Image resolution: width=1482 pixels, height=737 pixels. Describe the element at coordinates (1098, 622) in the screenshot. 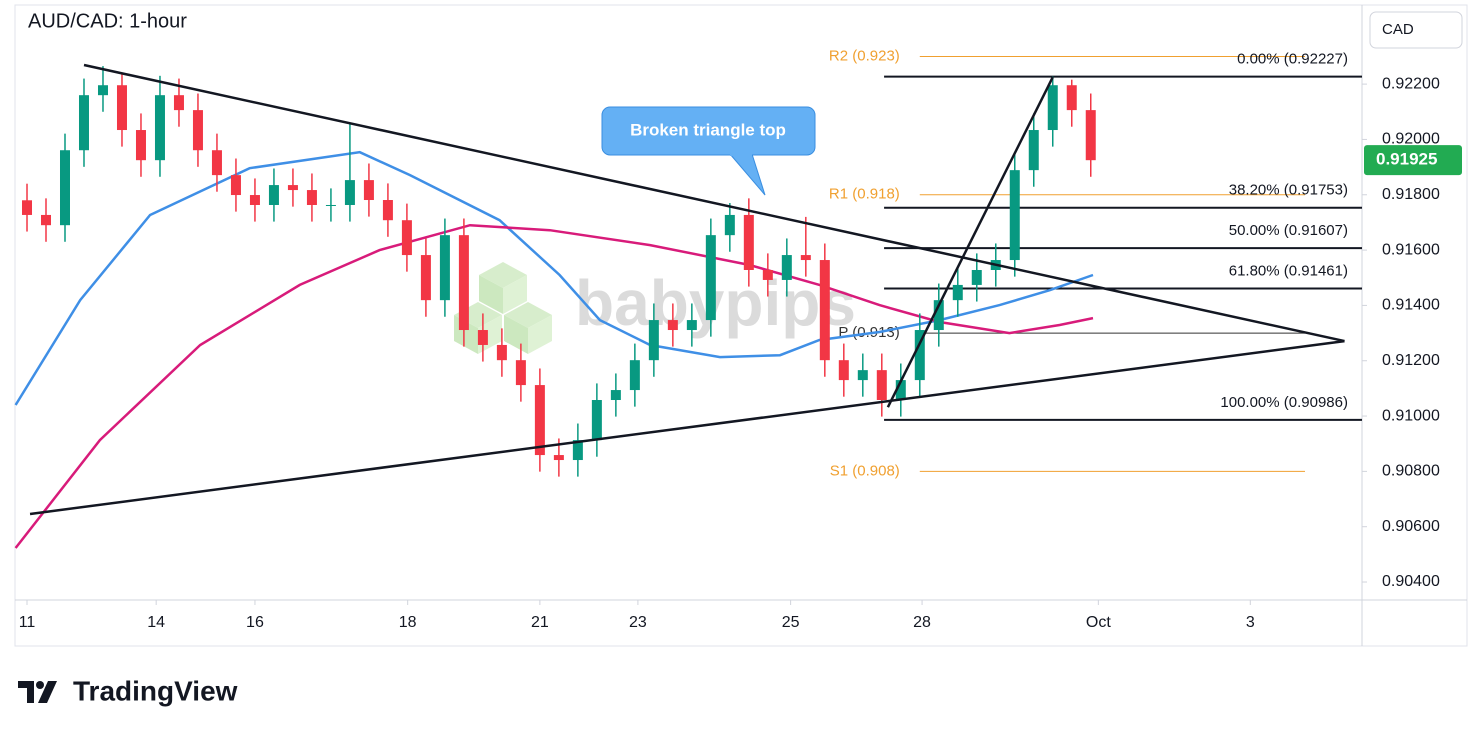

I see `x-tick-label: Oct` at that location.